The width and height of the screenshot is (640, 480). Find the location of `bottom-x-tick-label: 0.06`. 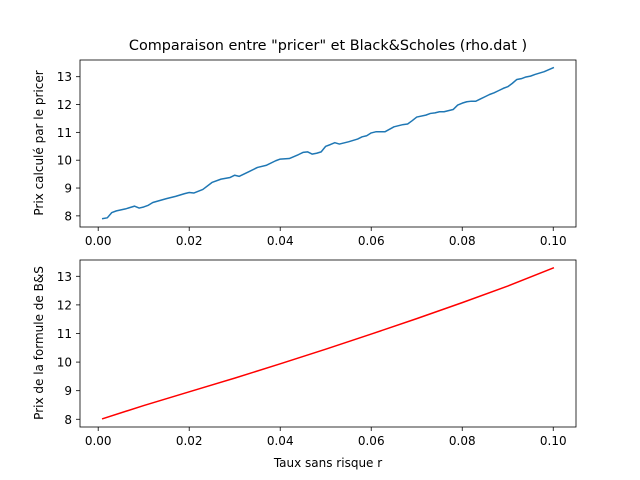

bottom-x-tick-label: 0.06 is located at coordinates (371, 441).